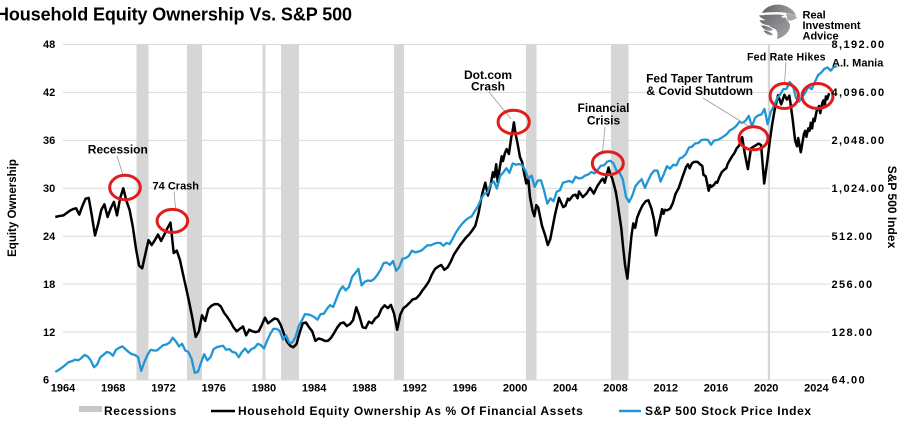 The height and width of the screenshot is (434, 900). I want to click on svg-text: 42, so click(49, 93).